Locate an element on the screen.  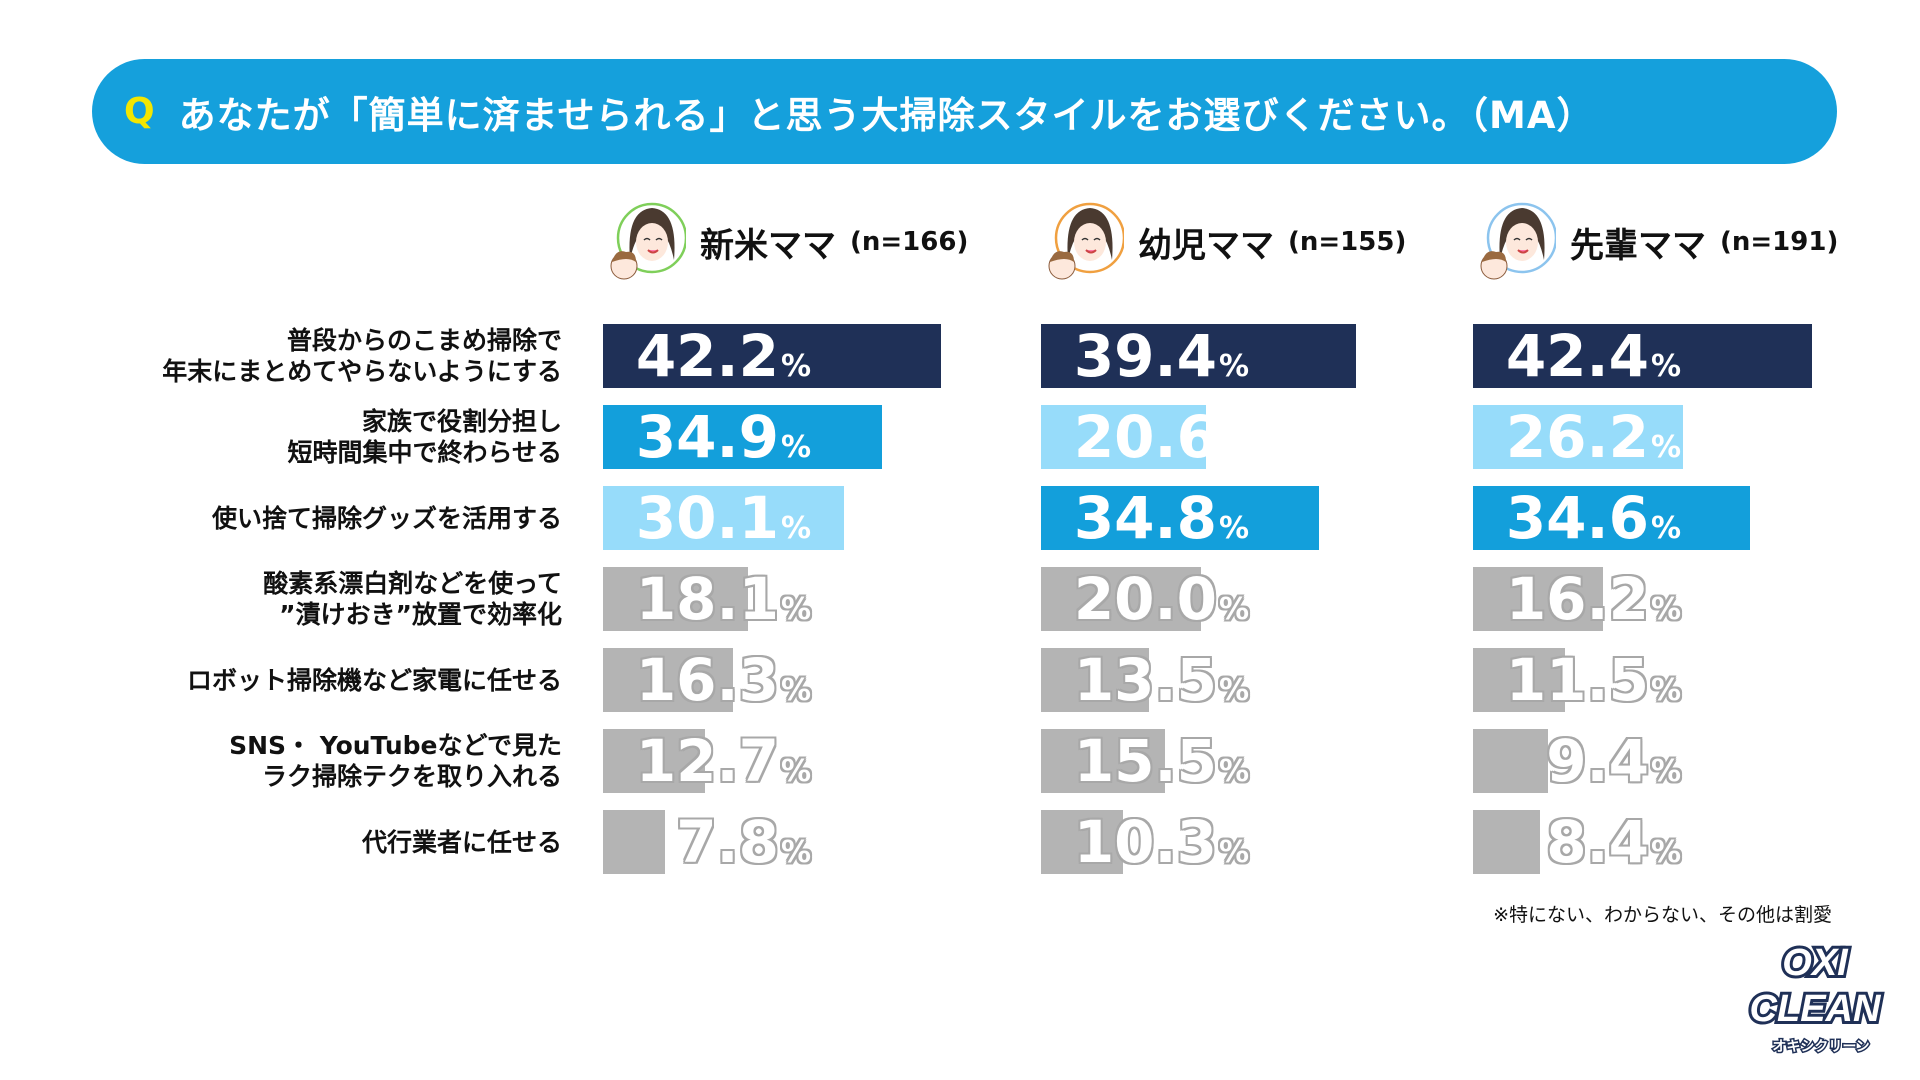
series-name: 先輩ママ is located at coordinates (1638, 245).